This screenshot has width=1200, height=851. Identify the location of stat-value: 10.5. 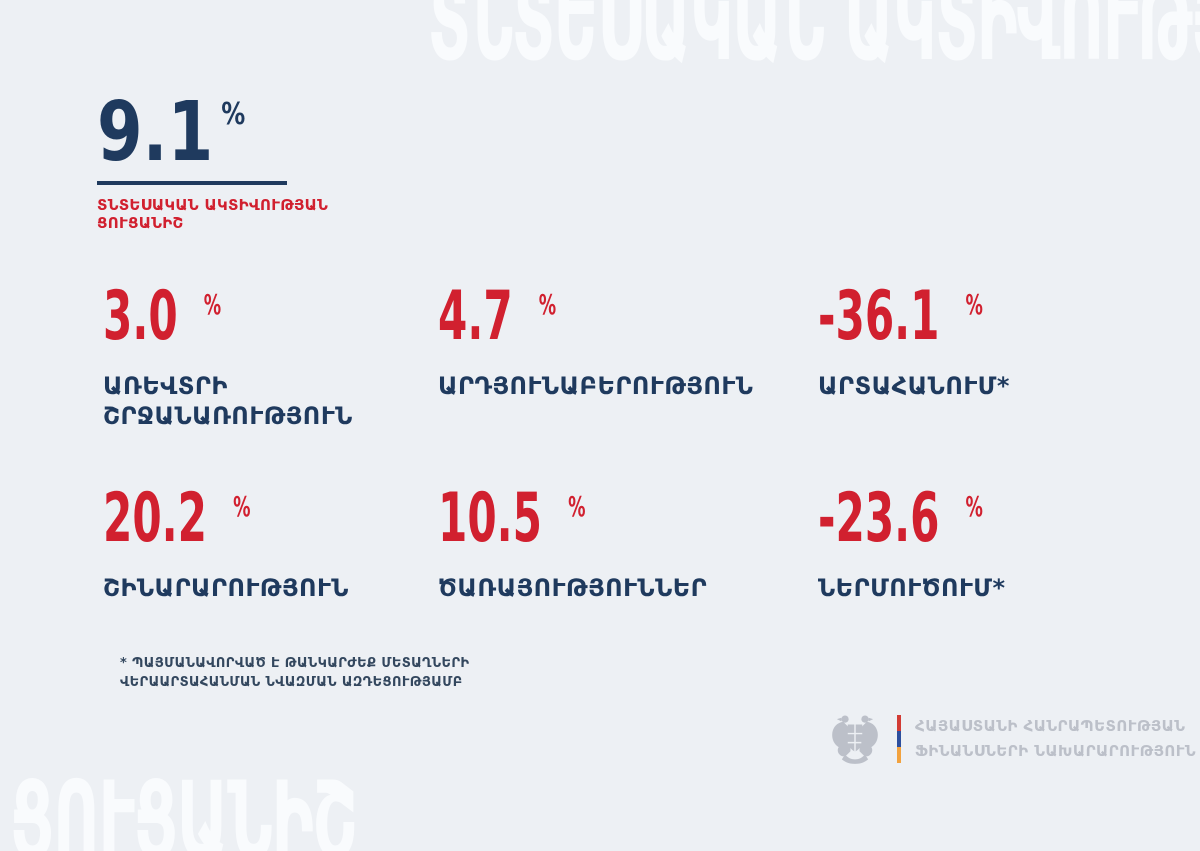
(490, 518).